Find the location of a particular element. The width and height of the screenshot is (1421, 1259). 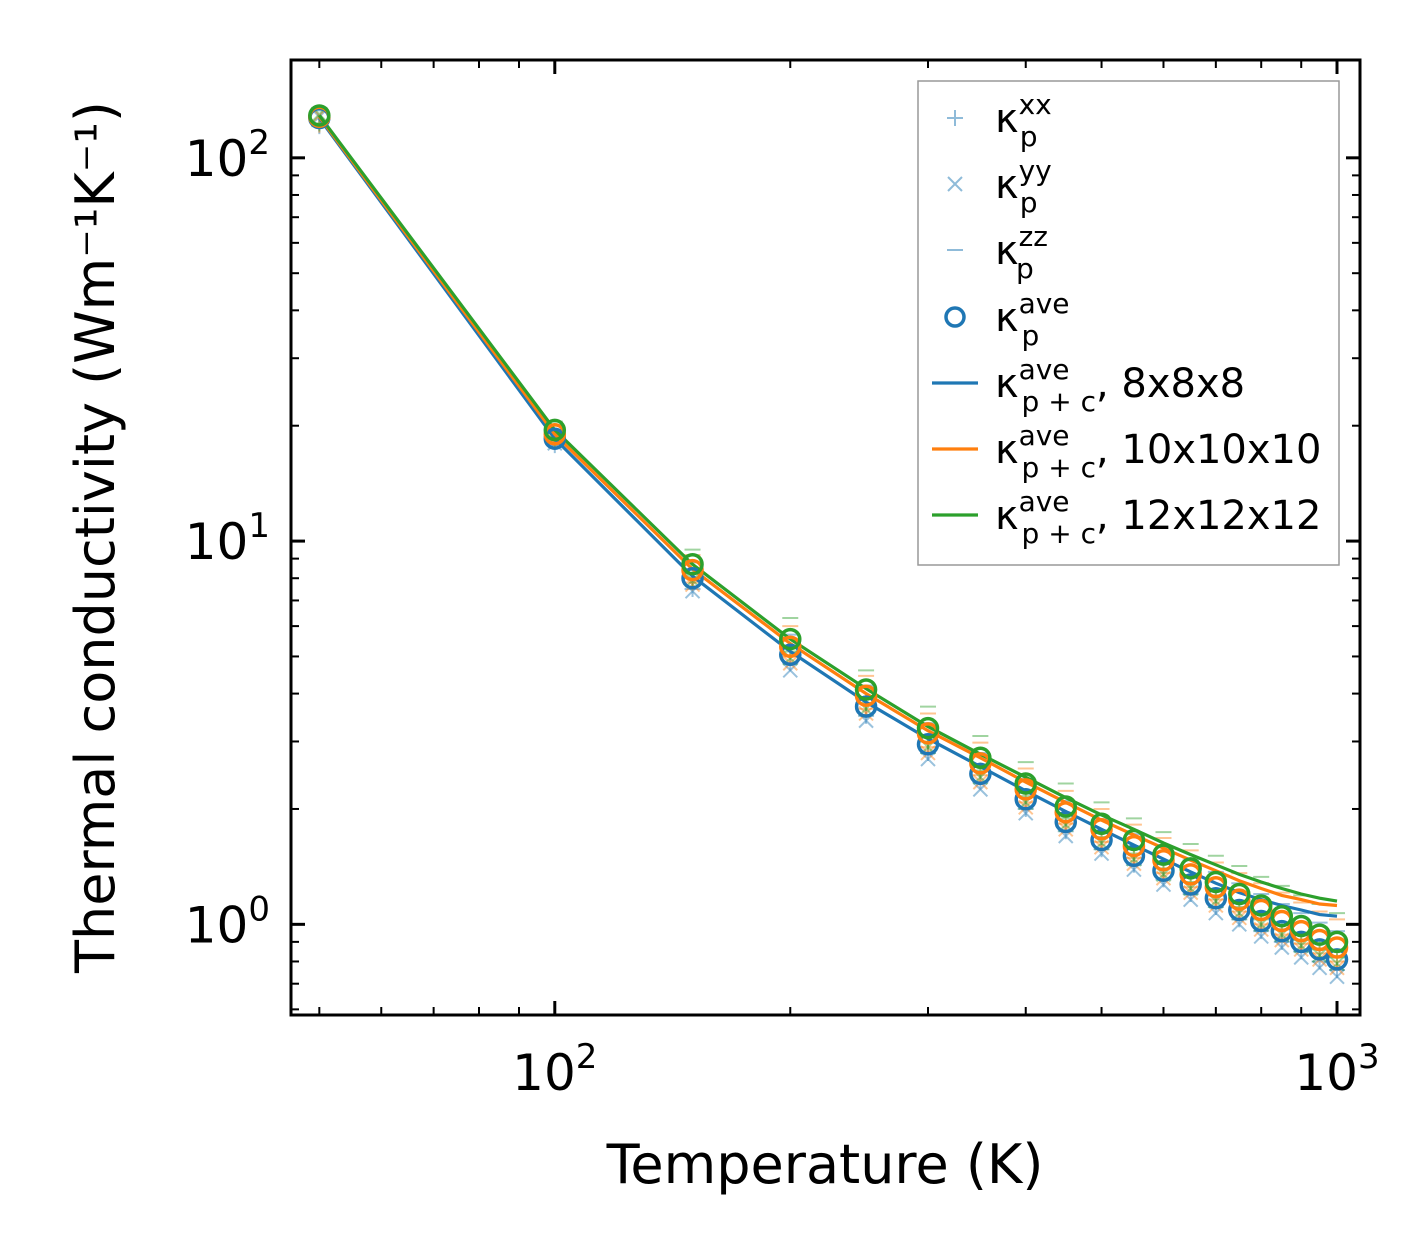

y-axis-label: Thermal conductivity (Wm⁻¹K⁻¹) is located at coordinates (95, 537).